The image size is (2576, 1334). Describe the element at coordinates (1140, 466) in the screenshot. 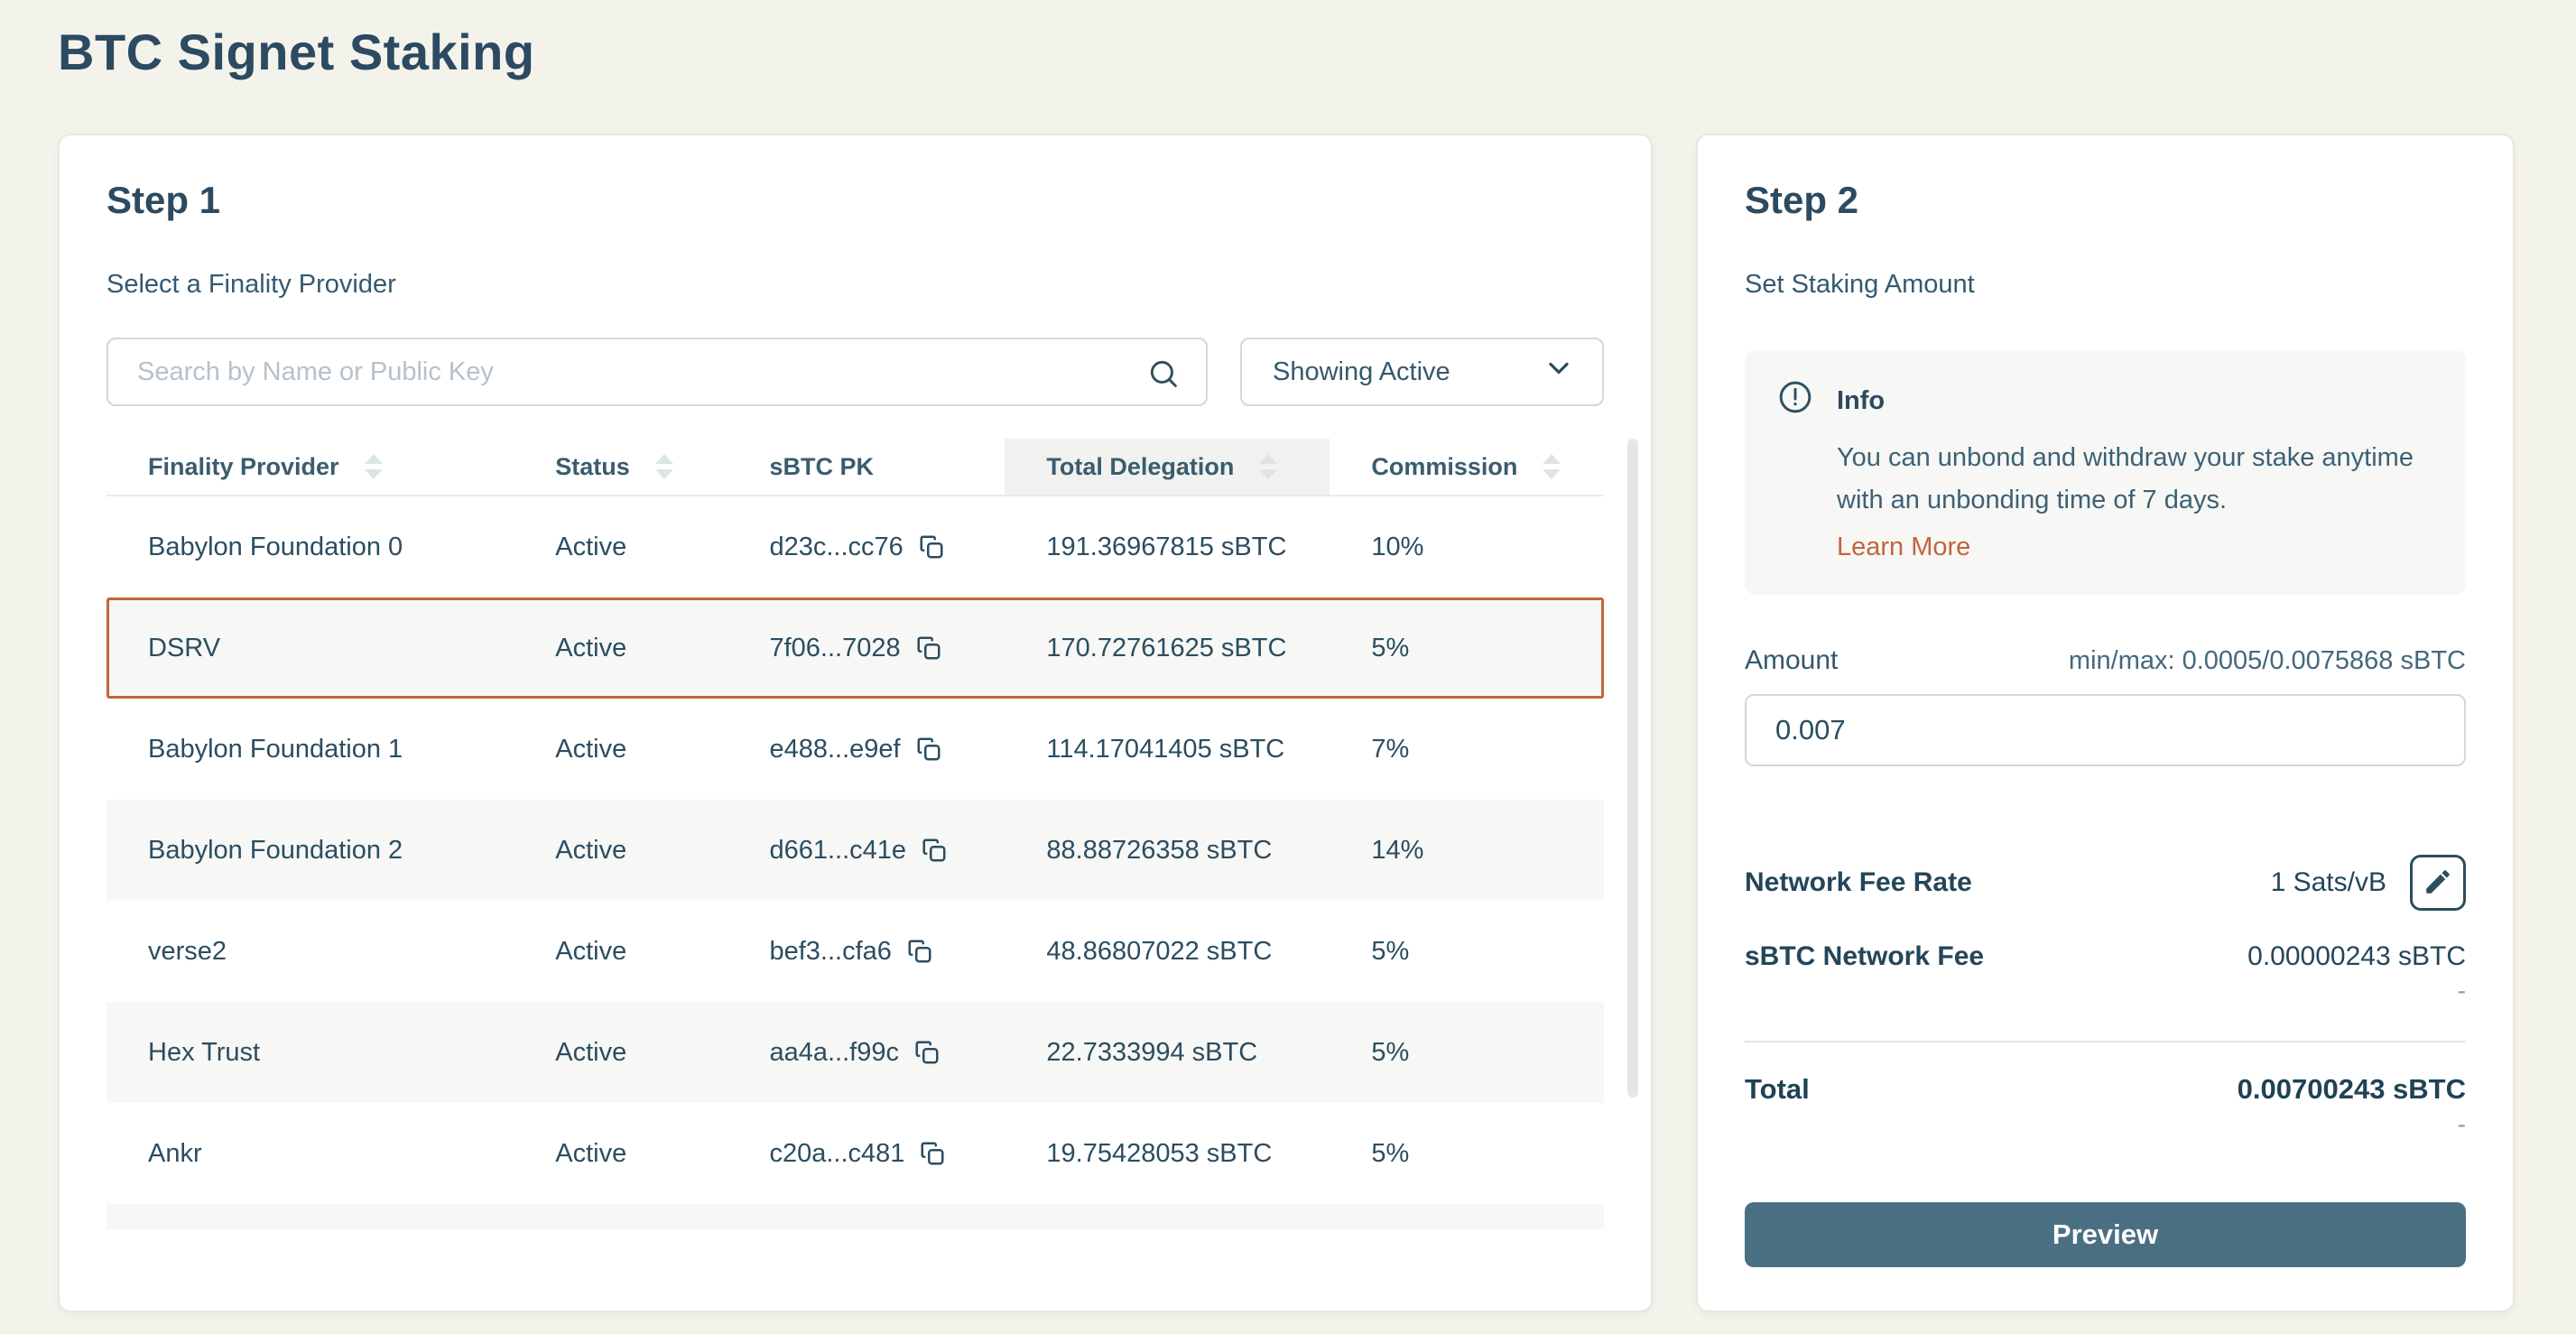

I see `column-label: Total Delegation` at that location.